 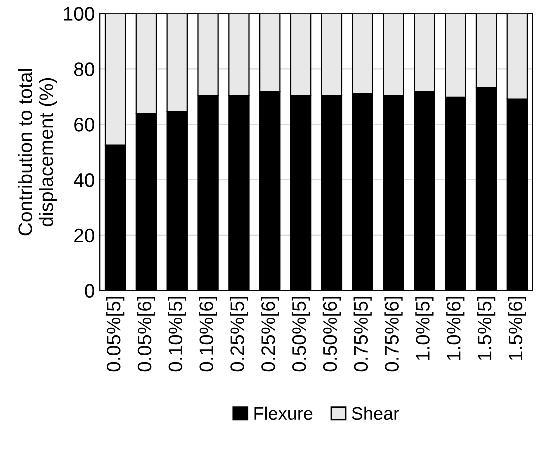 What do you see at coordinates (115, 334) in the screenshot?
I see `x-tick-label: 0.05%[5]` at bounding box center [115, 334].